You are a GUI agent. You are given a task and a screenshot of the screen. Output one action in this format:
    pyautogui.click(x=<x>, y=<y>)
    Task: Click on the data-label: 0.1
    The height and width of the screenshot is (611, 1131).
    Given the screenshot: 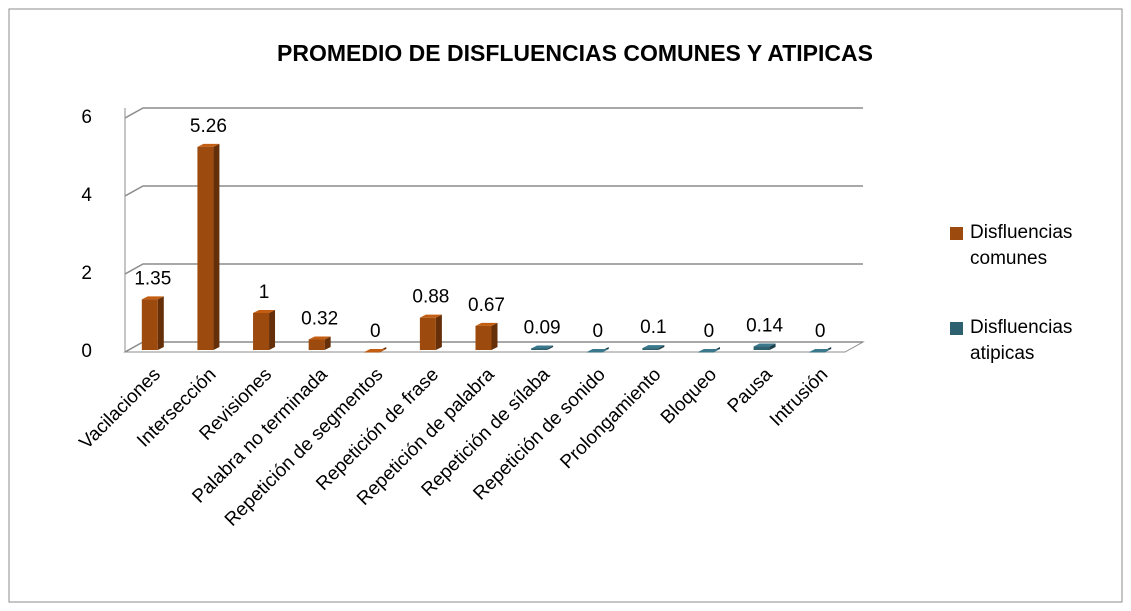 What is the action you would take?
    pyautogui.click(x=653, y=327)
    